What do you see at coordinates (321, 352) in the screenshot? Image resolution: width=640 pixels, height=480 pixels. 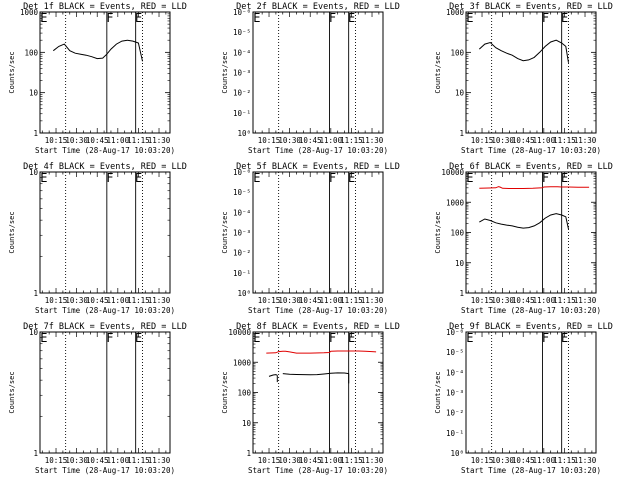 I see `series-line-lld` at bounding box center [321, 352].